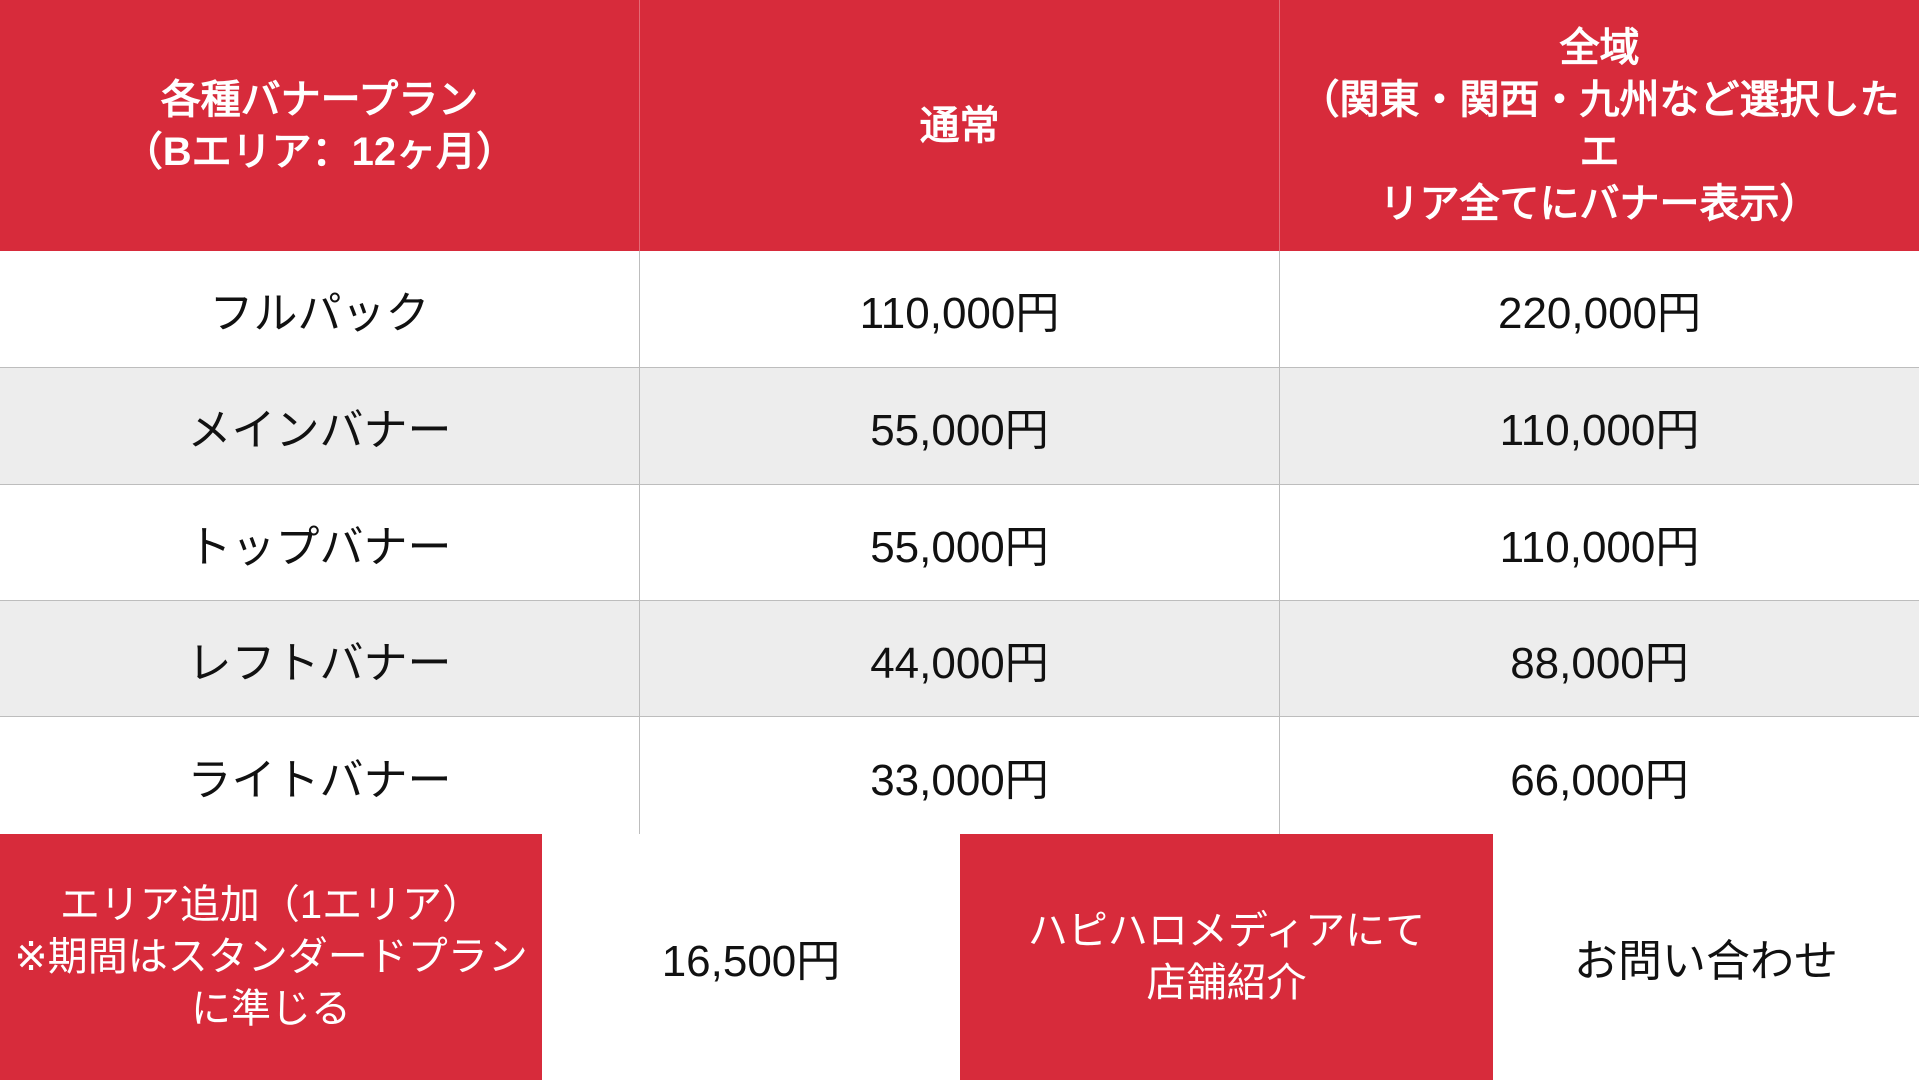  What do you see at coordinates (1599, 658) in the screenshot?
I see `table-cell-all: 88,000円` at bounding box center [1599, 658].